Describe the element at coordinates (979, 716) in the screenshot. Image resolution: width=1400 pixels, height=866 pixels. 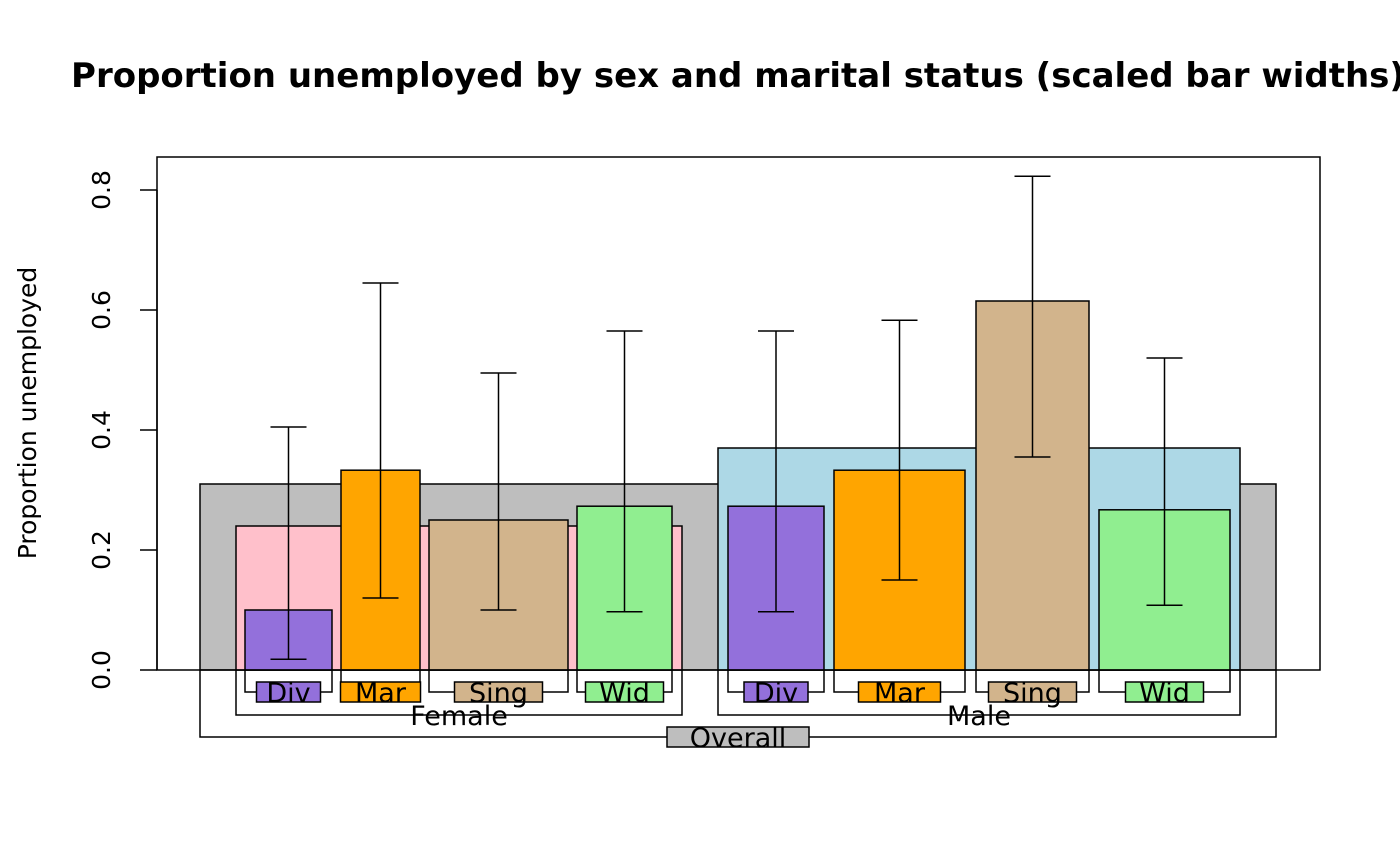
I see `group-male-label-text: Male` at that location.